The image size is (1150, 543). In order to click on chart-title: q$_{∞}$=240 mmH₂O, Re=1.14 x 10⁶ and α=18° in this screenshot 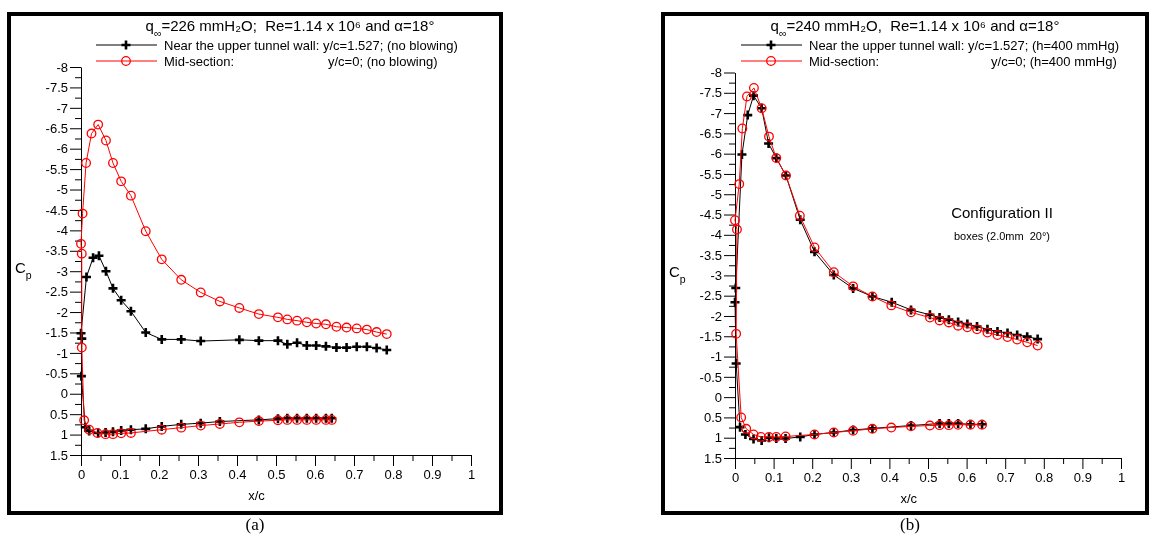, I will do `click(915, 28)`.